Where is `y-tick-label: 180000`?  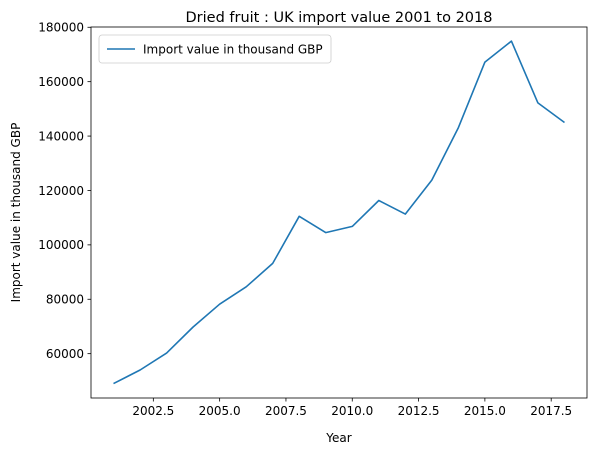 y-tick-label: 180000 is located at coordinates (61, 28).